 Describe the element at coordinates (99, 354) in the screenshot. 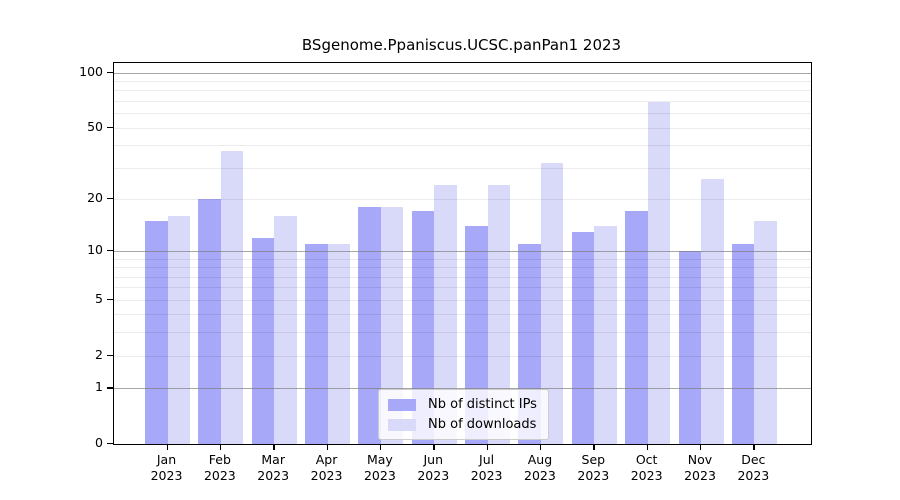

I see `y-tick-label: 2` at that location.